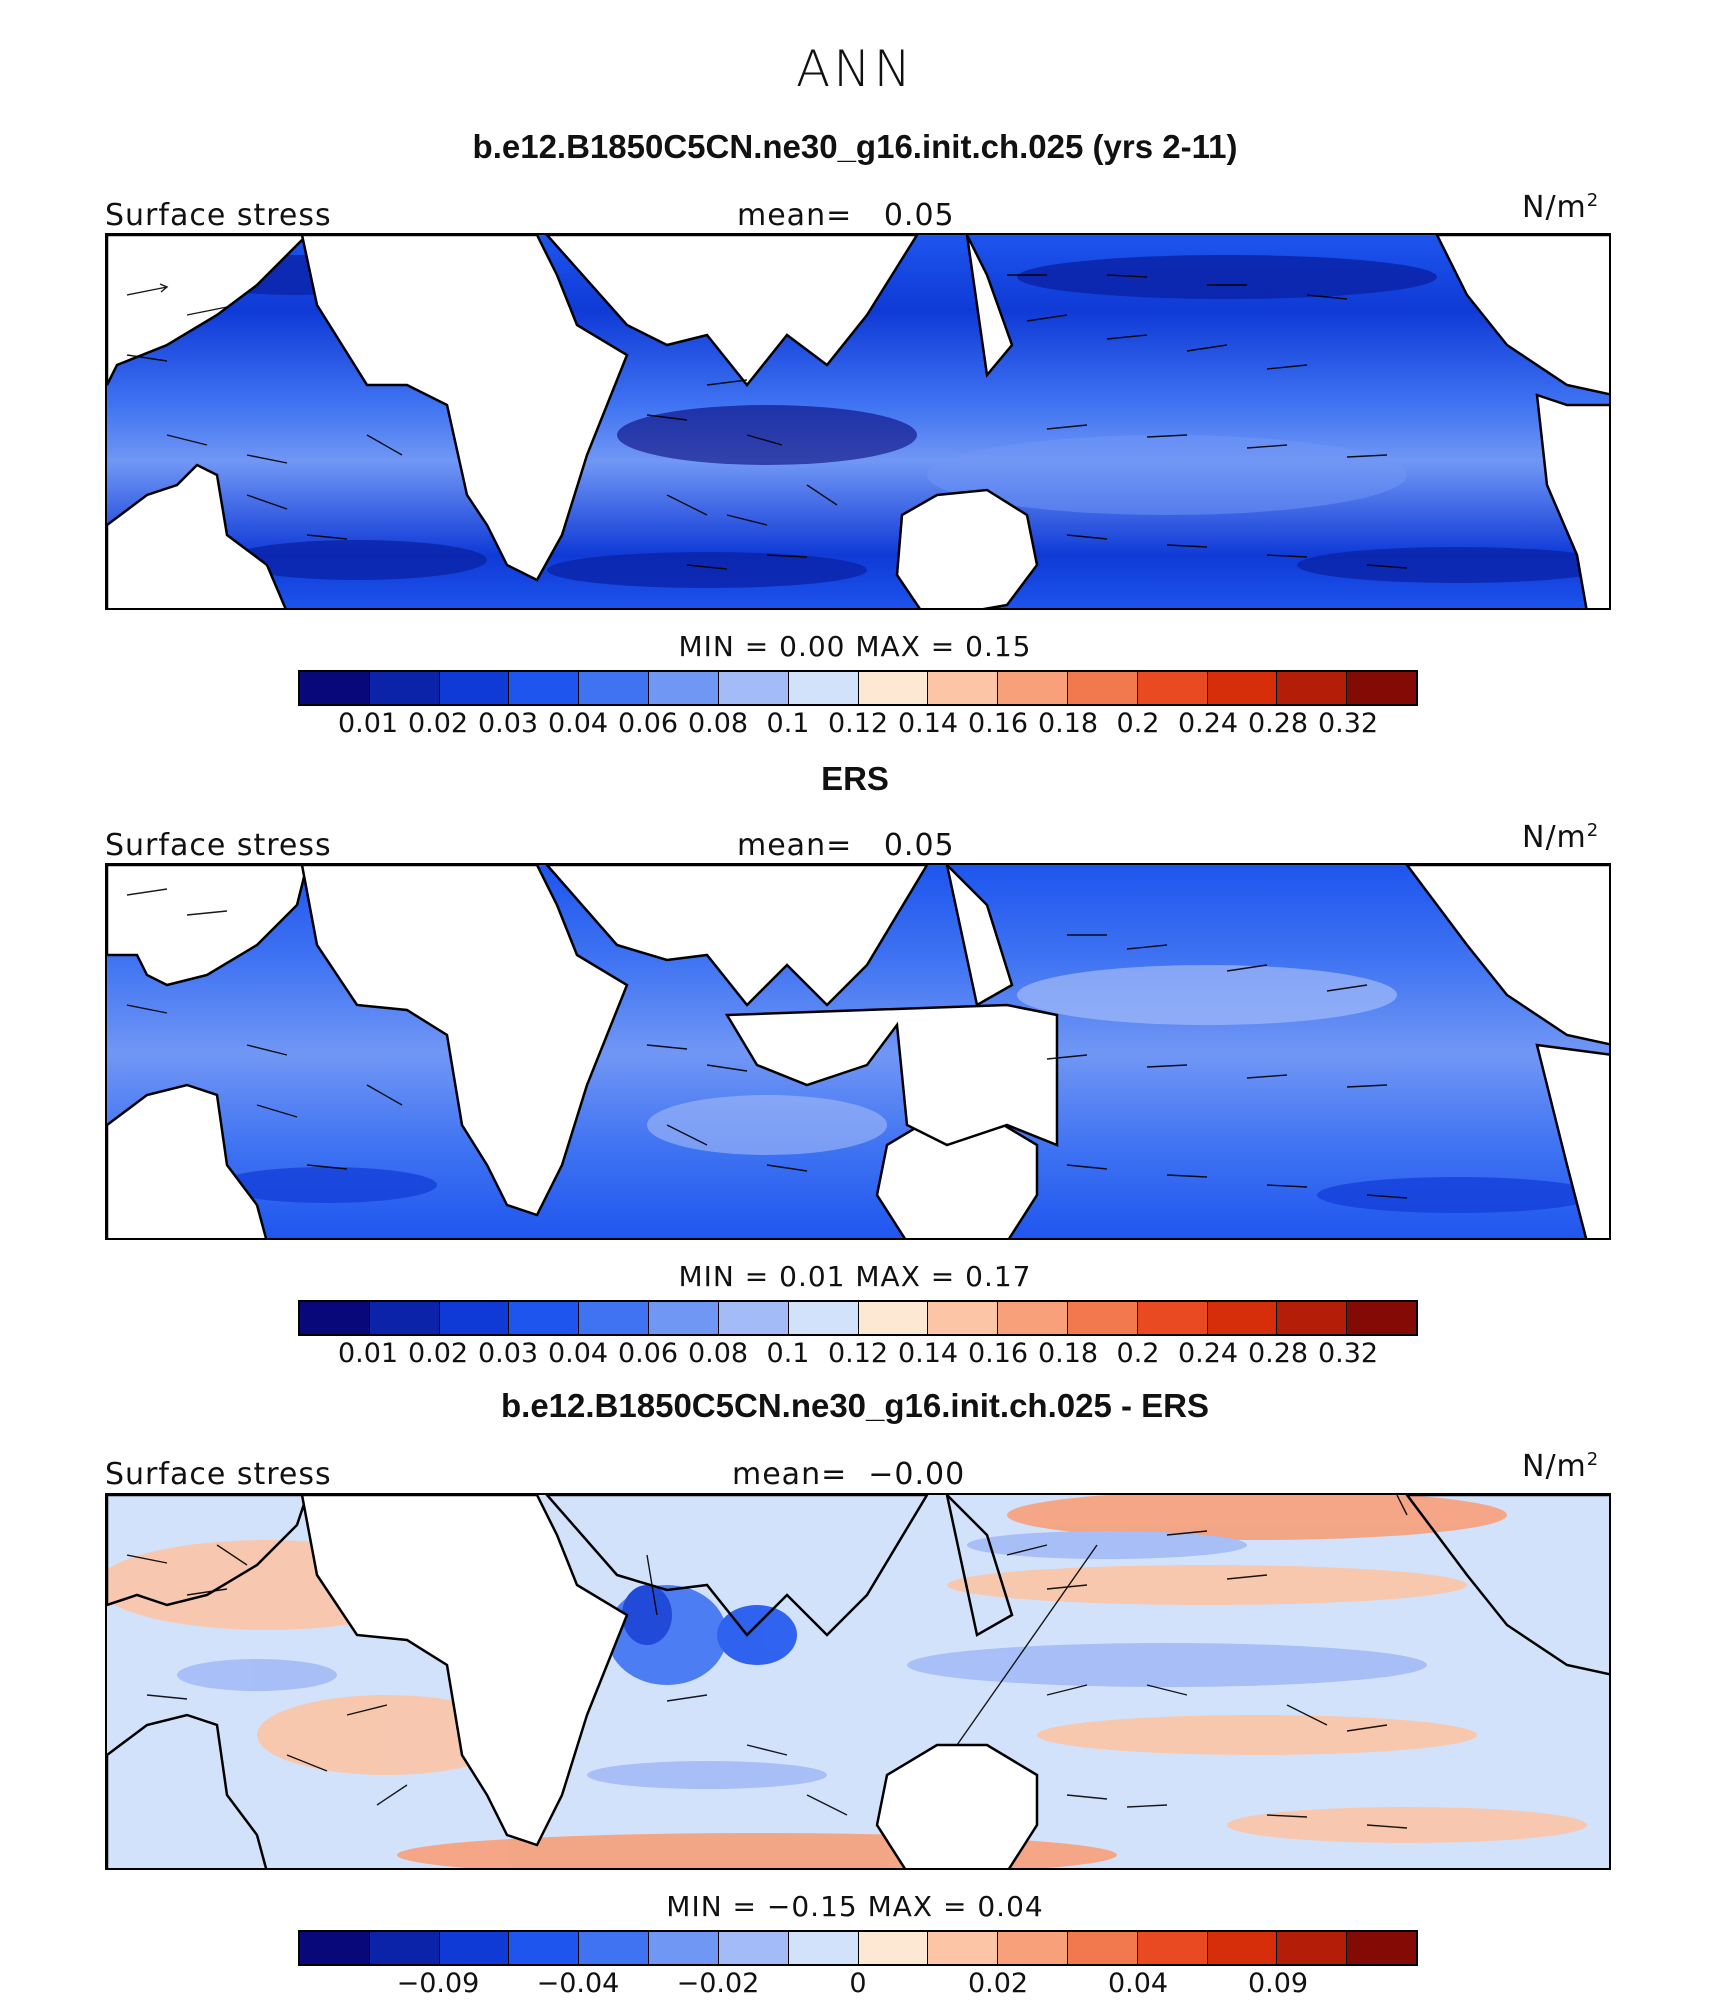 The width and height of the screenshot is (1710, 2011). What do you see at coordinates (438, 1983) in the screenshot?
I see `tick-label: −0.09` at bounding box center [438, 1983].